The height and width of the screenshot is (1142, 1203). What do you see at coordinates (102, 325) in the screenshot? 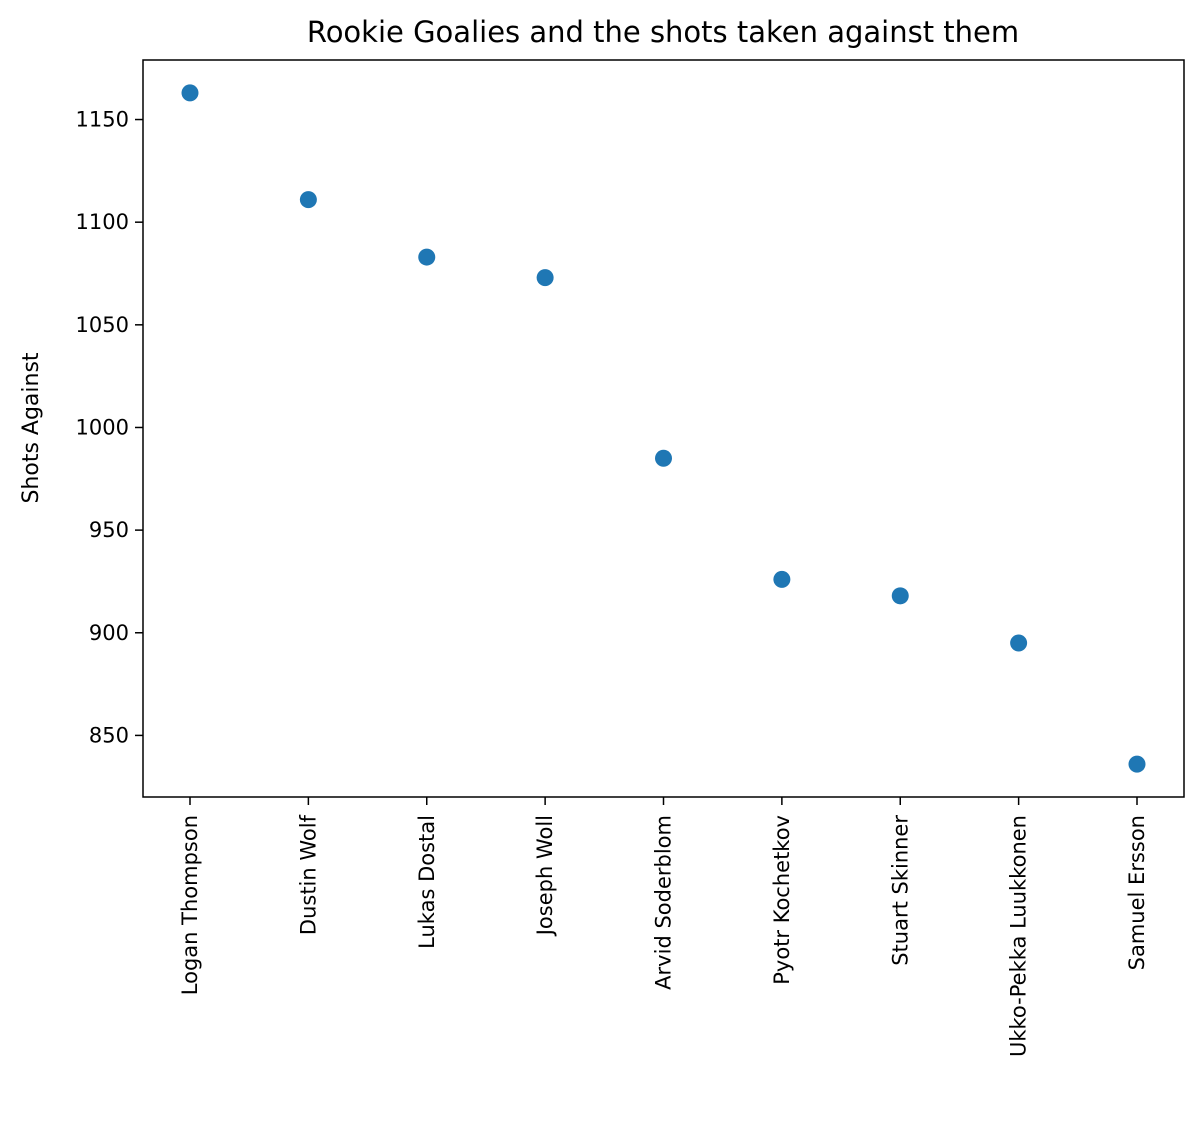
I see `y-tick-label: 1050` at bounding box center [102, 325].